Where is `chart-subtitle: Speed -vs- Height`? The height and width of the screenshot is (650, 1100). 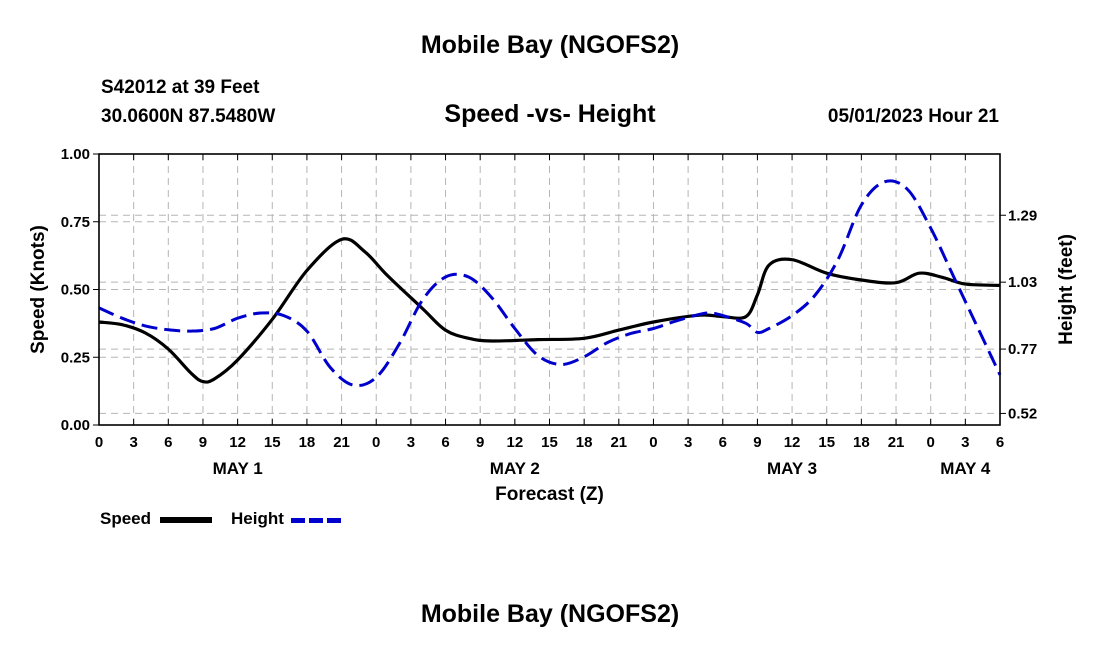 chart-subtitle: Speed -vs- Height is located at coordinates (550, 114).